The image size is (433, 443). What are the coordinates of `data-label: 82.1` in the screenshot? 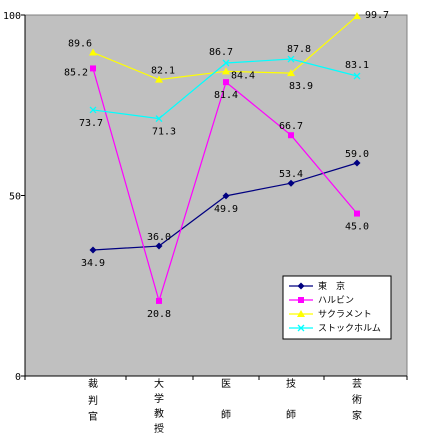 It's located at (163, 71).